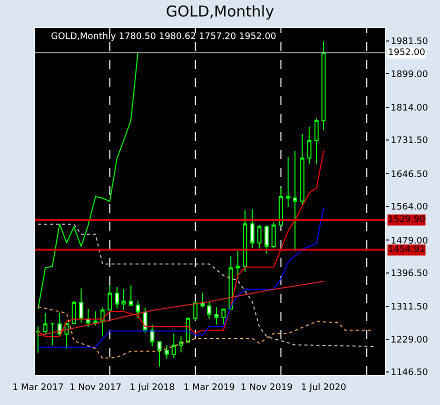 Image resolution: width=440 pixels, height=405 pixels. What do you see at coordinates (409, 340) in the screenshot?
I see `y-tick-label: 1229.00` at bounding box center [409, 340].